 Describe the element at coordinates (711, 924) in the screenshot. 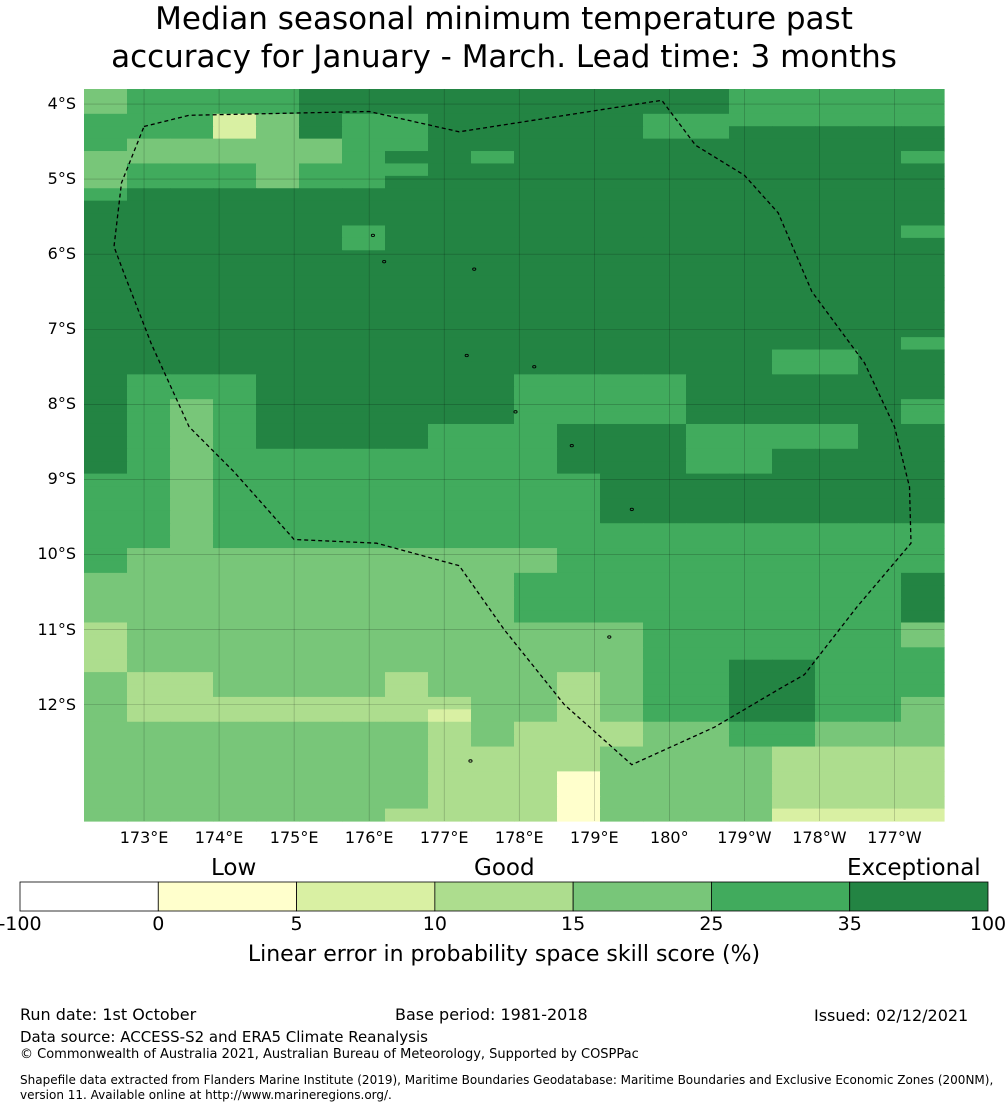

I see `colorbar-tick-label: 25` at that location.